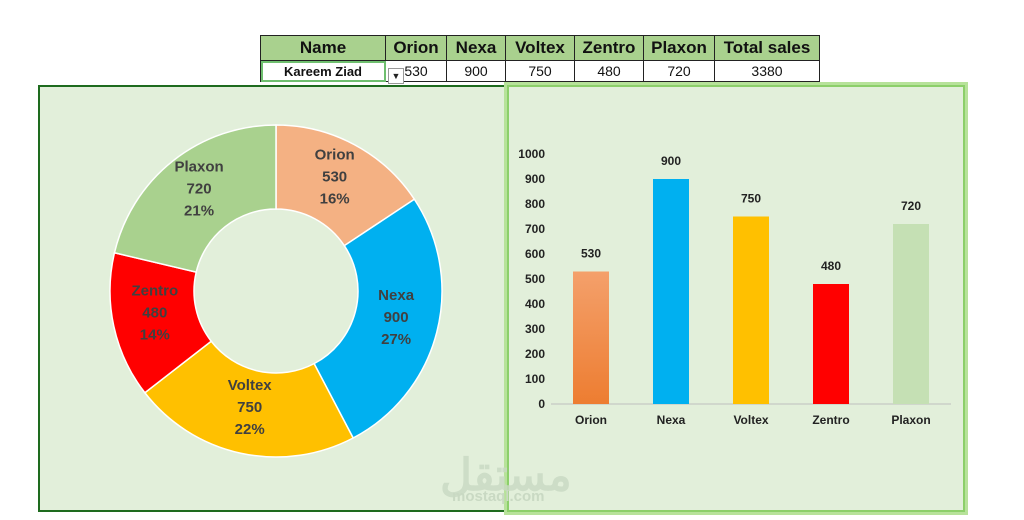  I want to click on name-select-cell: Kareem Ziad, so click(323, 71).